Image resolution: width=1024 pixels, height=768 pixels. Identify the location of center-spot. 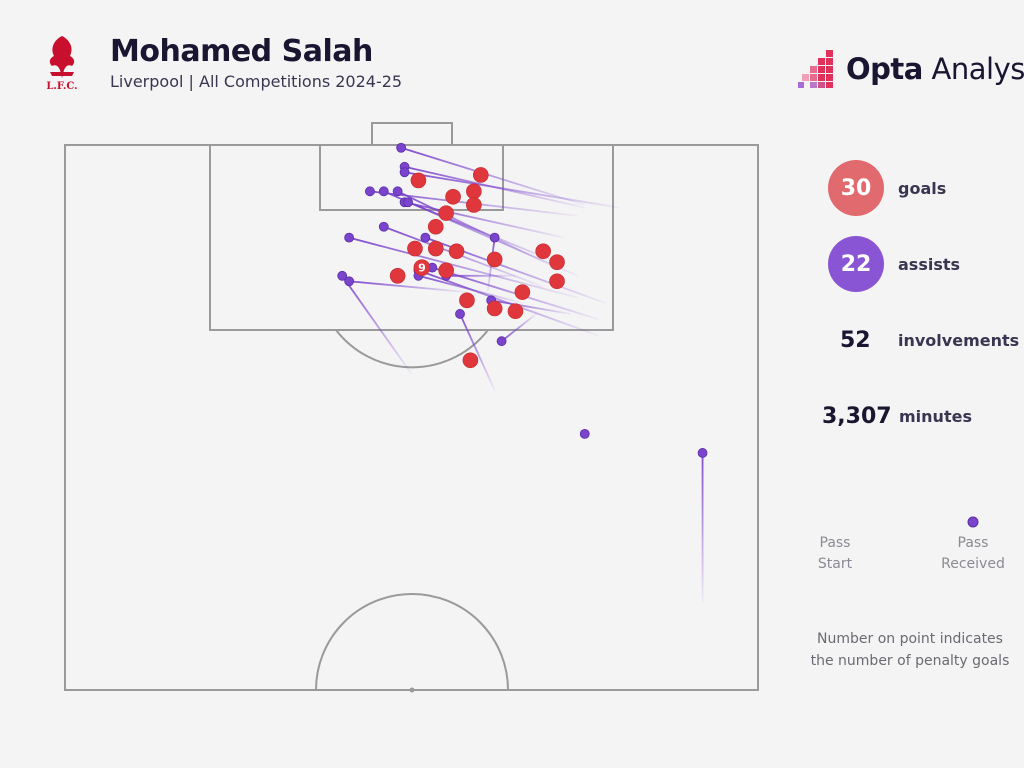
(412, 690).